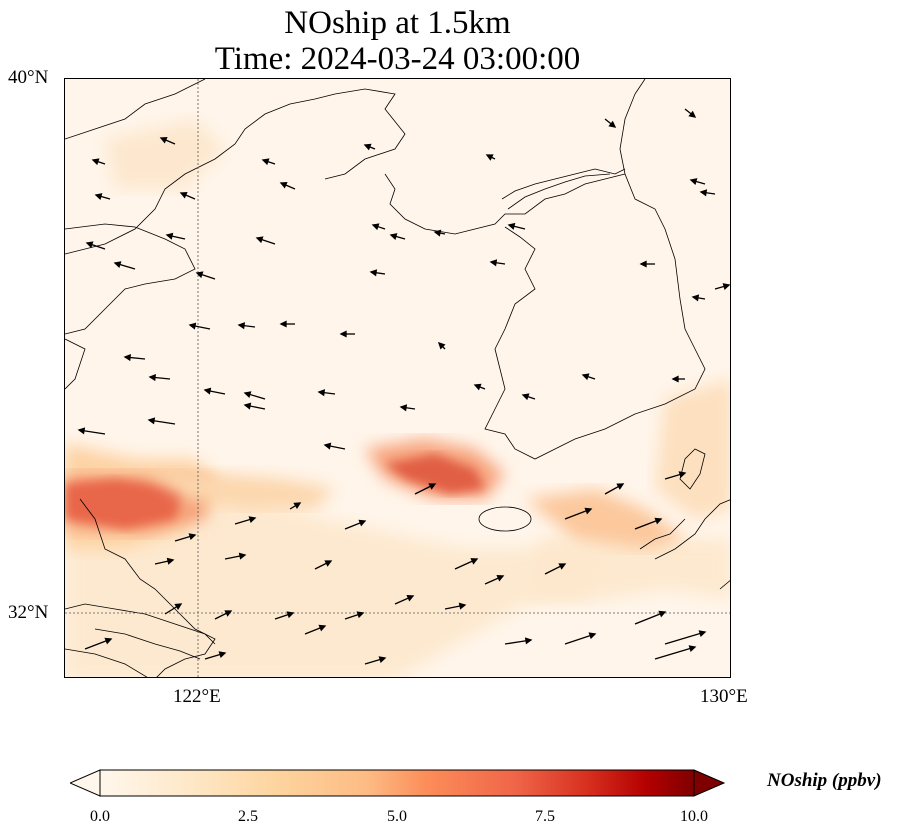 The width and height of the screenshot is (904, 836). Describe the element at coordinates (197, 696) in the screenshot. I see `lon-label-122e: 122°E` at that location.